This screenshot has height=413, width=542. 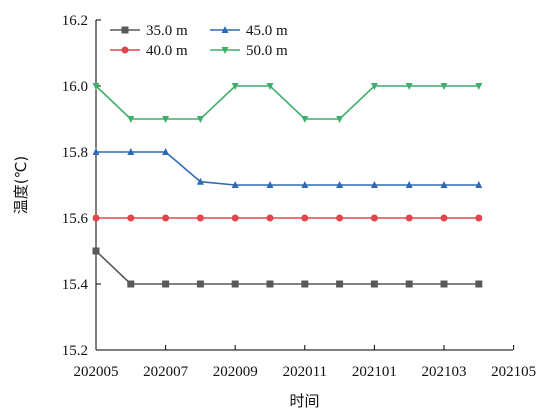 What do you see at coordinates (75, 153) in the screenshot?
I see `y-tick-label: 15.8` at bounding box center [75, 153].